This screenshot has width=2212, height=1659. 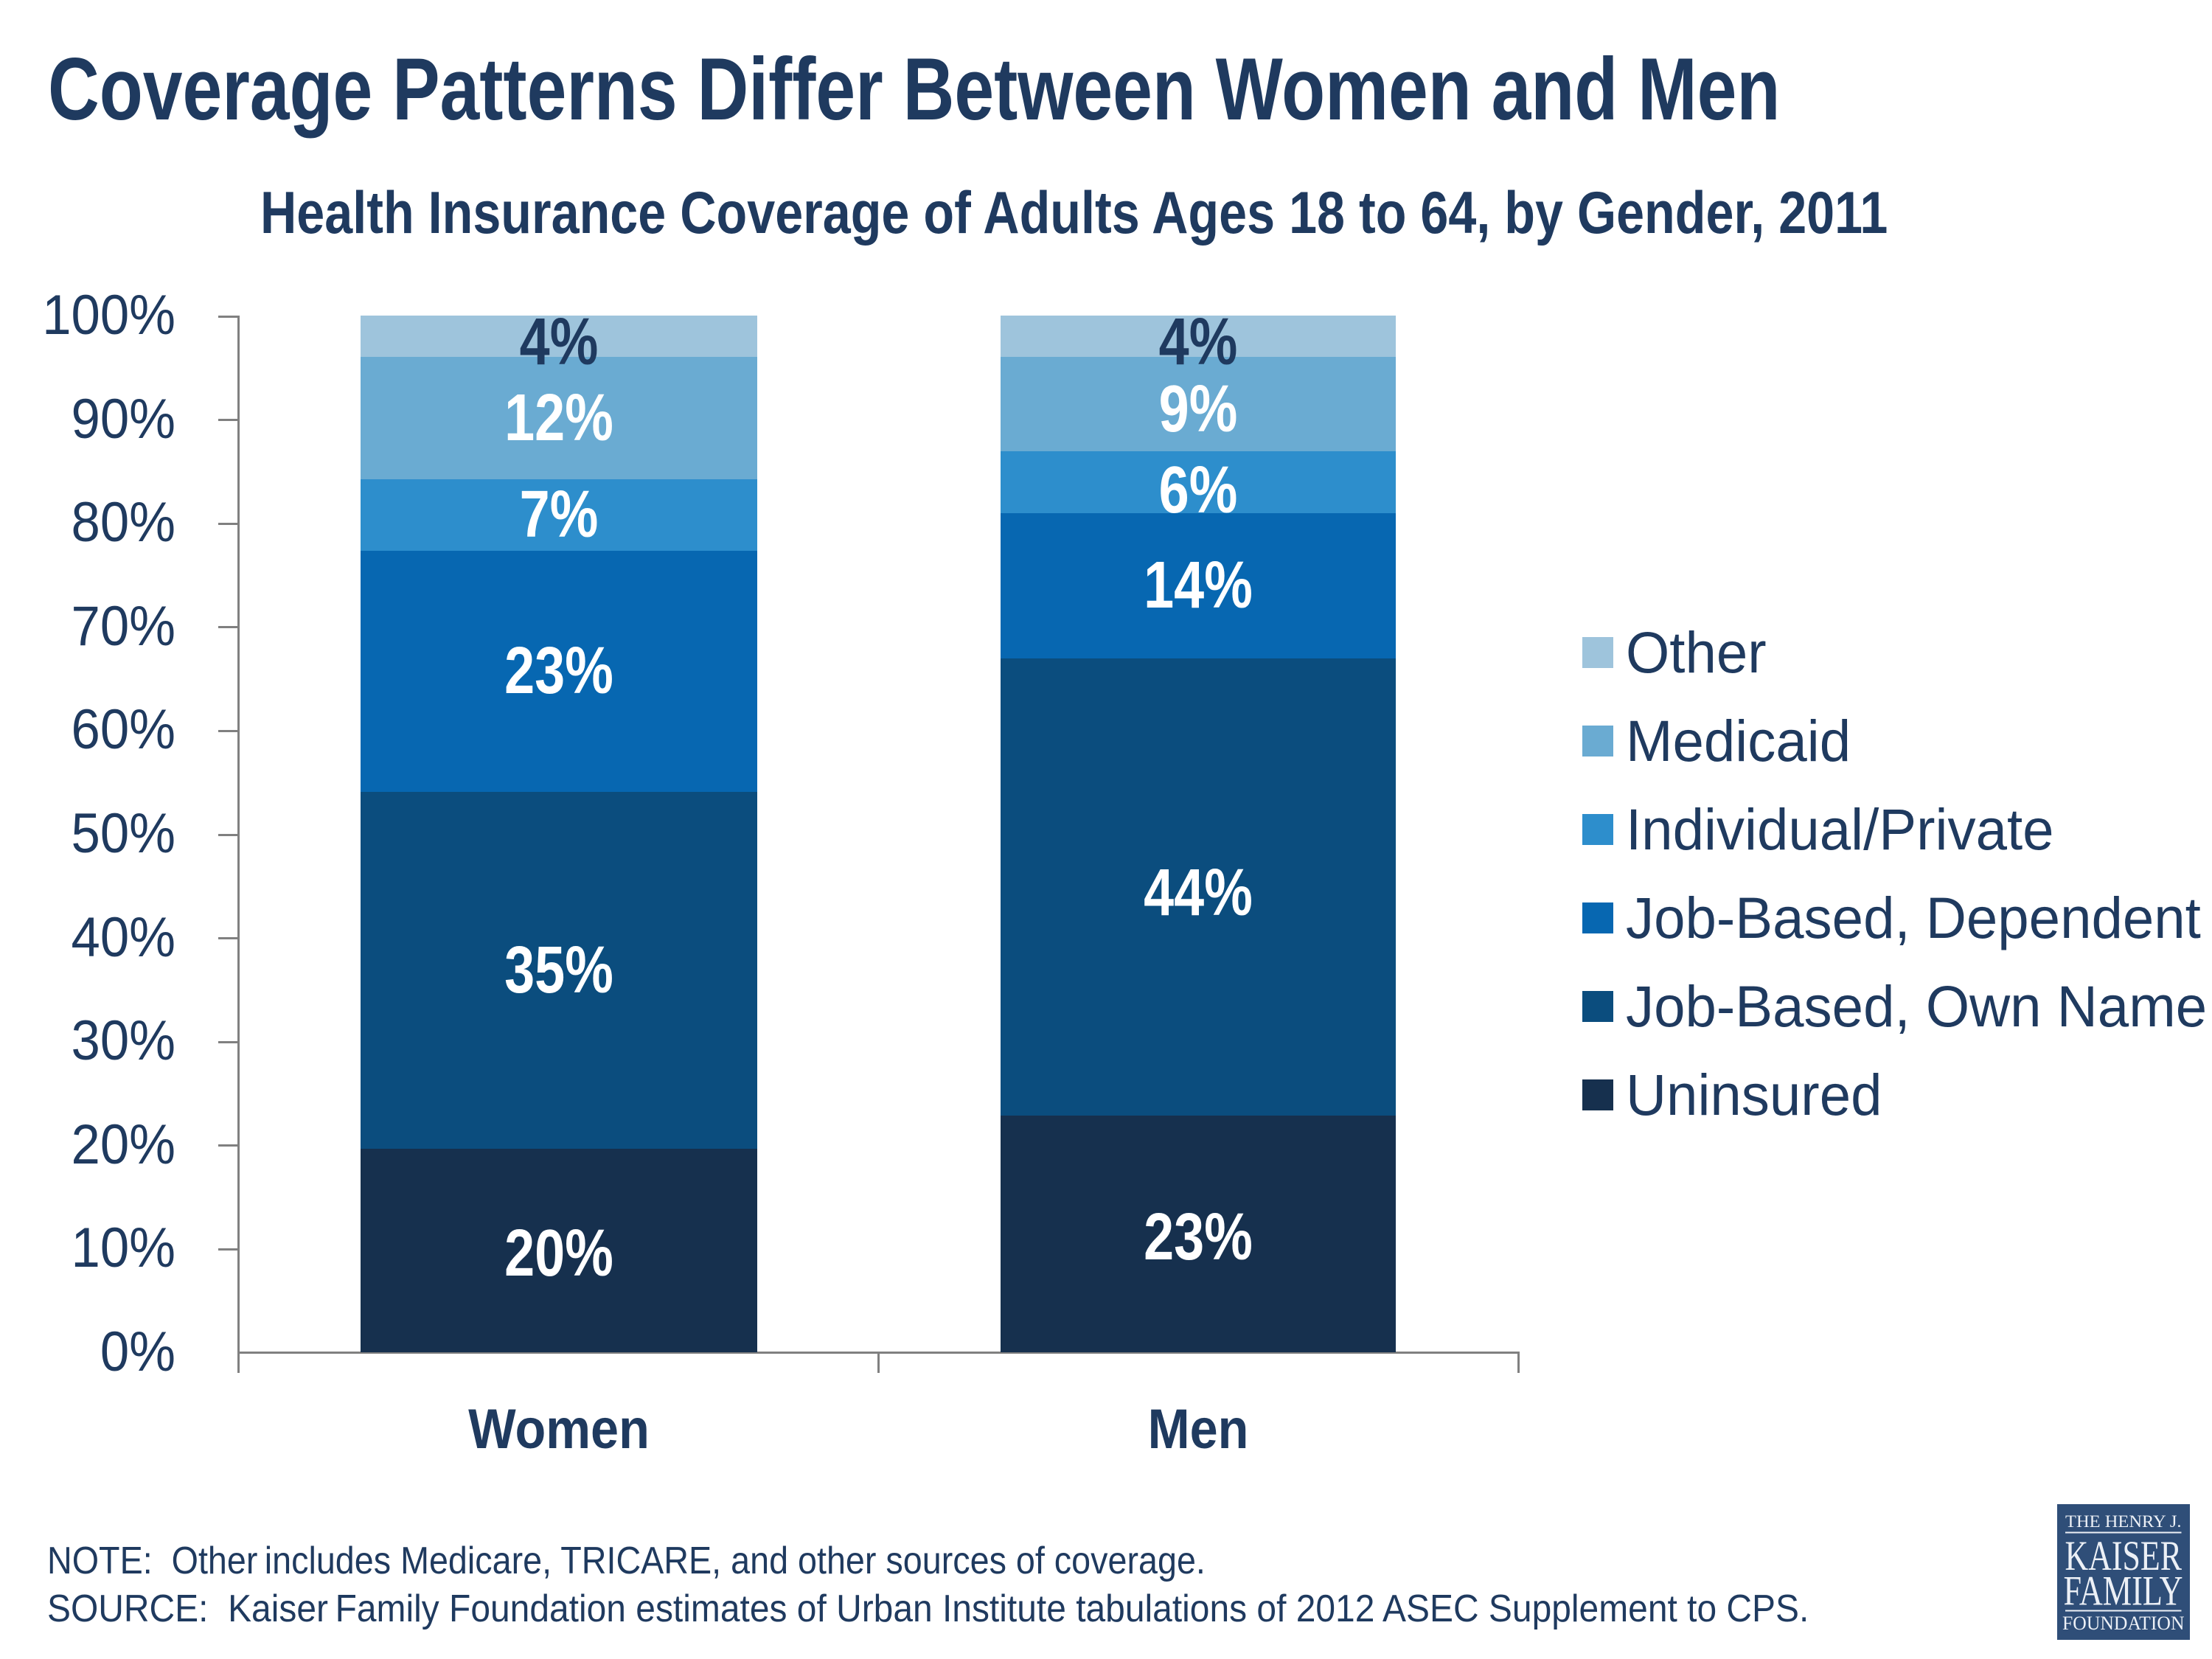 I want to click on svg-text: FAMILY, so click(x=2123, y=1591).